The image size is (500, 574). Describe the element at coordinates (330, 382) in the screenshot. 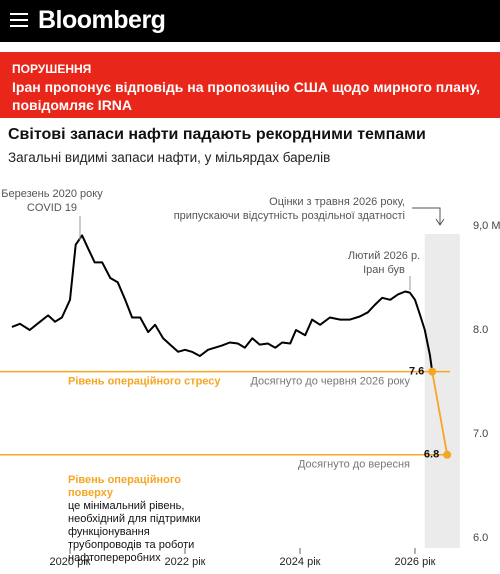

I see `reference-note: Досягнуто до червня 2026 року` at that location.